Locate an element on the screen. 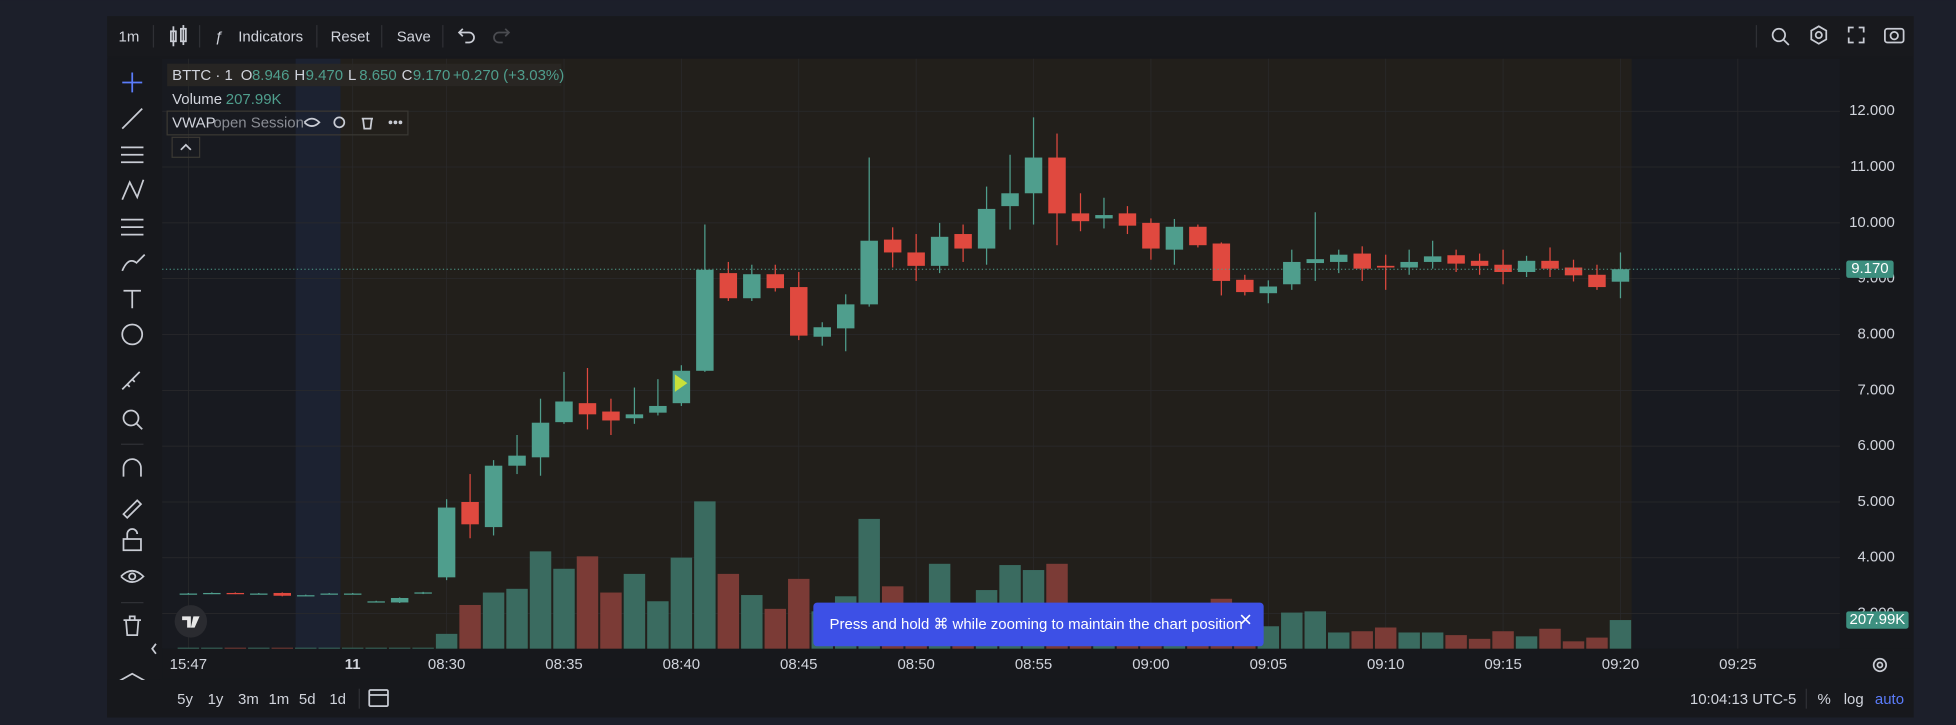 The height and width of the screenshot is (725, 1956). save-button: Save is located at coordinates (414, 36).